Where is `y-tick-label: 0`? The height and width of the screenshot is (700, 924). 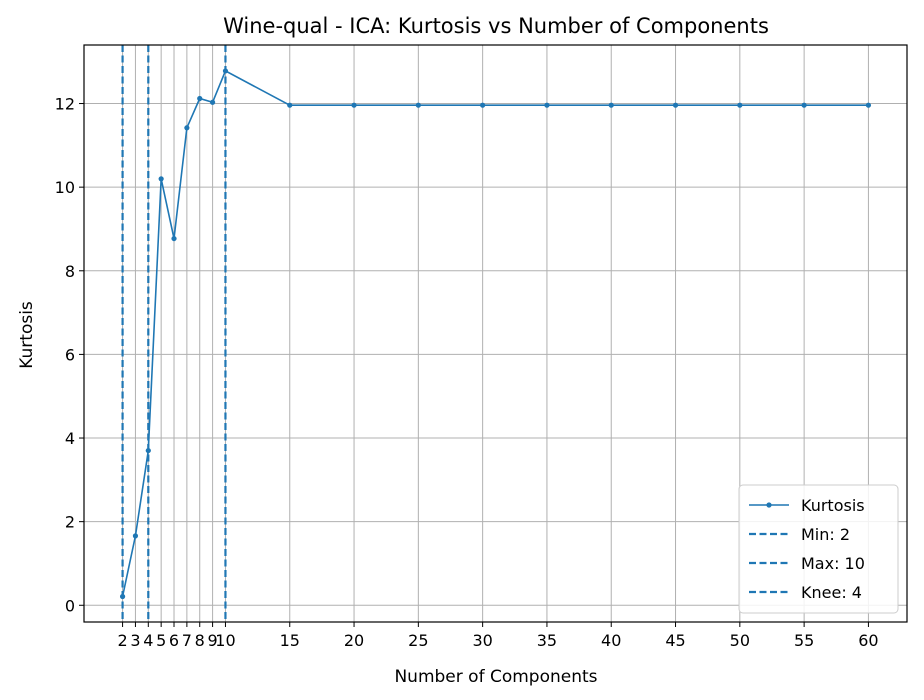 y-tick-label: 0 is located at coordinates (70, 605).